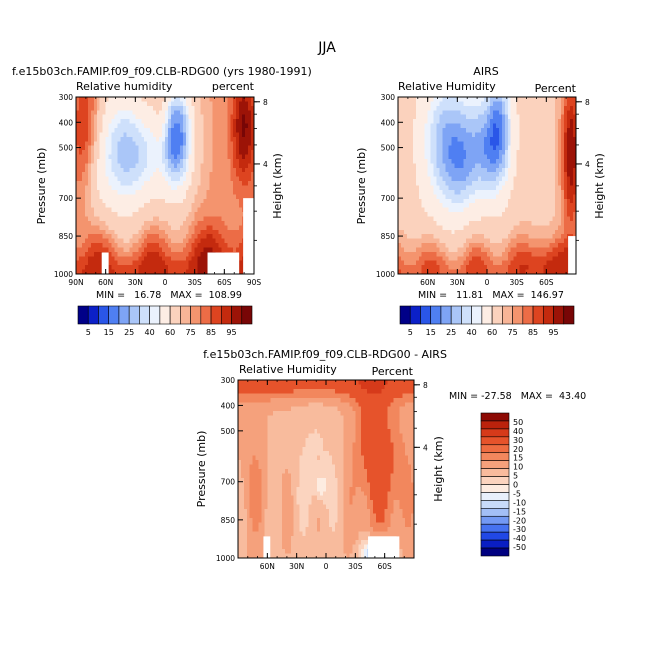  What do you see at coordinates (109, 332) in the screenshot?
I see `colorbar-label: 15` at bounding box center [109, 332].